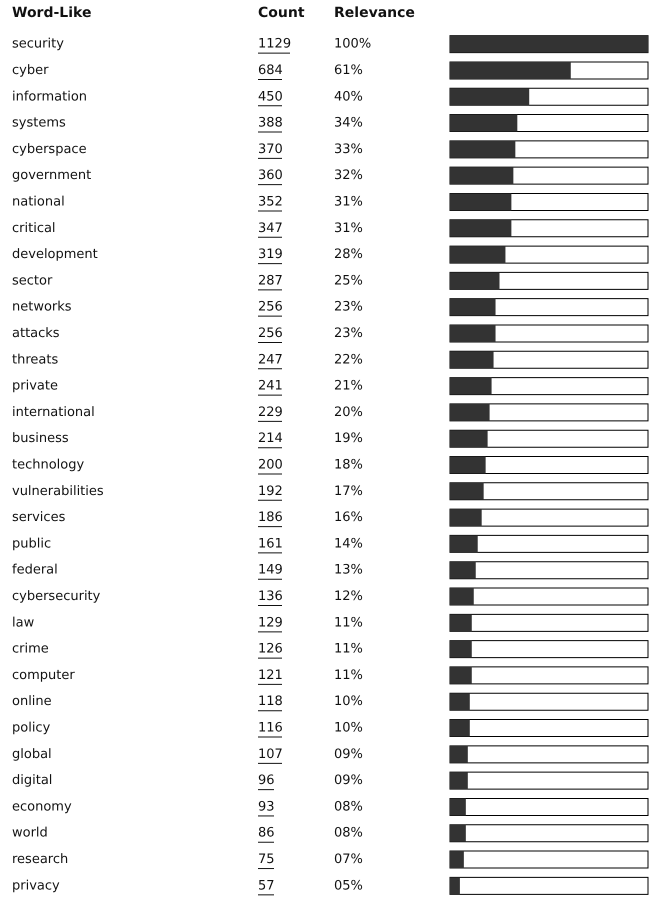  I want to click on y-tick-label: cyberspace, so click(49, 149).